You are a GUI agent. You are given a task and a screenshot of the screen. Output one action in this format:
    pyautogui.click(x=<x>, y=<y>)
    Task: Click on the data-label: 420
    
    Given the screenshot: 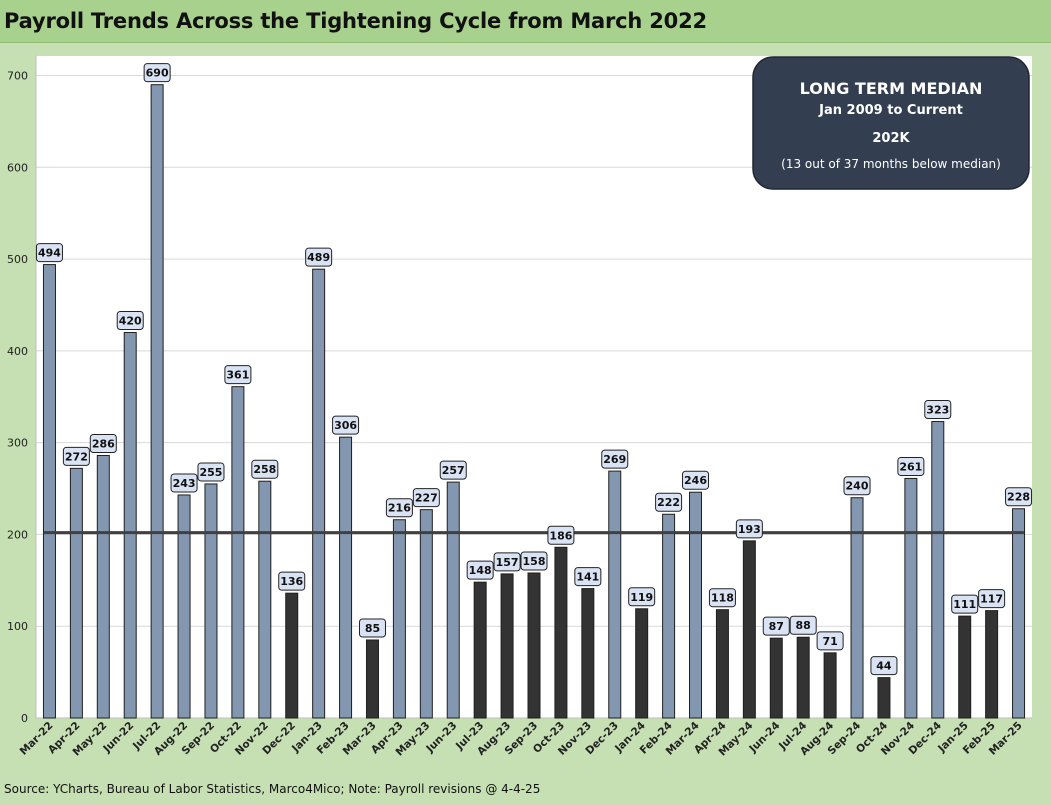 What is the action you would take?
    pyautogui.click(x=130, y=321)
    